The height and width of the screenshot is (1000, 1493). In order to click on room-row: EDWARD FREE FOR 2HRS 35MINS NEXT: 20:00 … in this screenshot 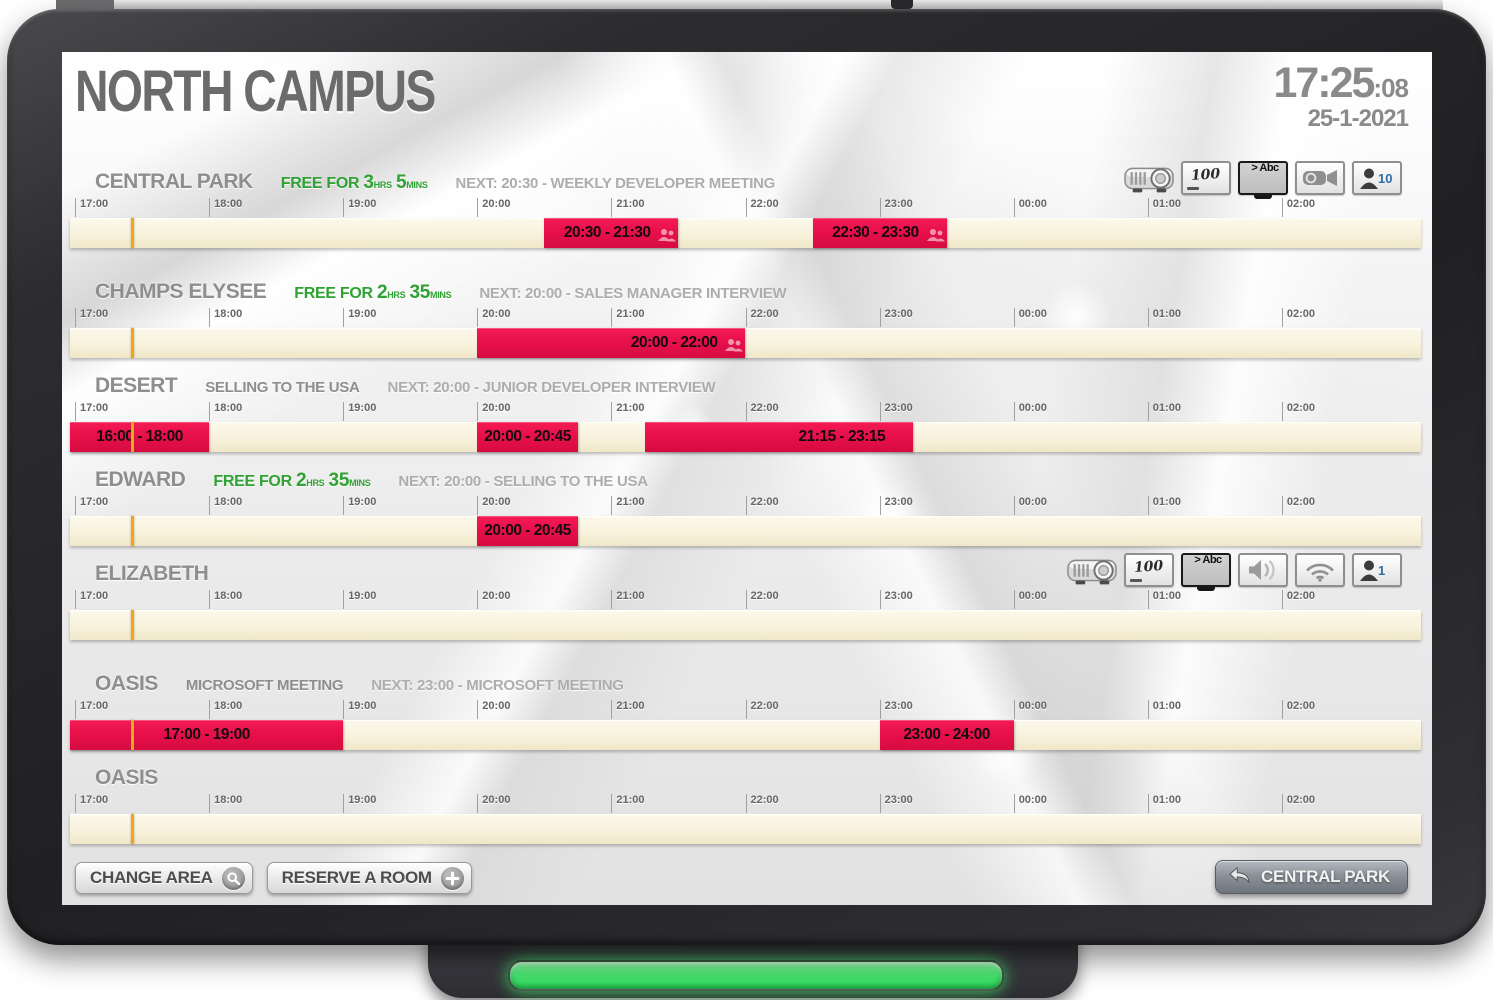, I will do `click(747, 507)`.